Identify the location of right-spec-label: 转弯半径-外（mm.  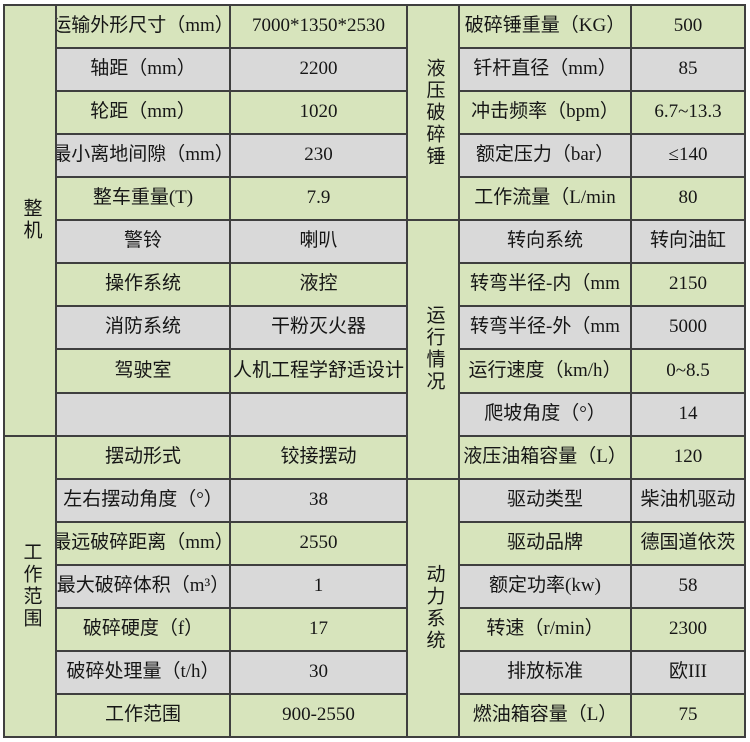
(545, 328).